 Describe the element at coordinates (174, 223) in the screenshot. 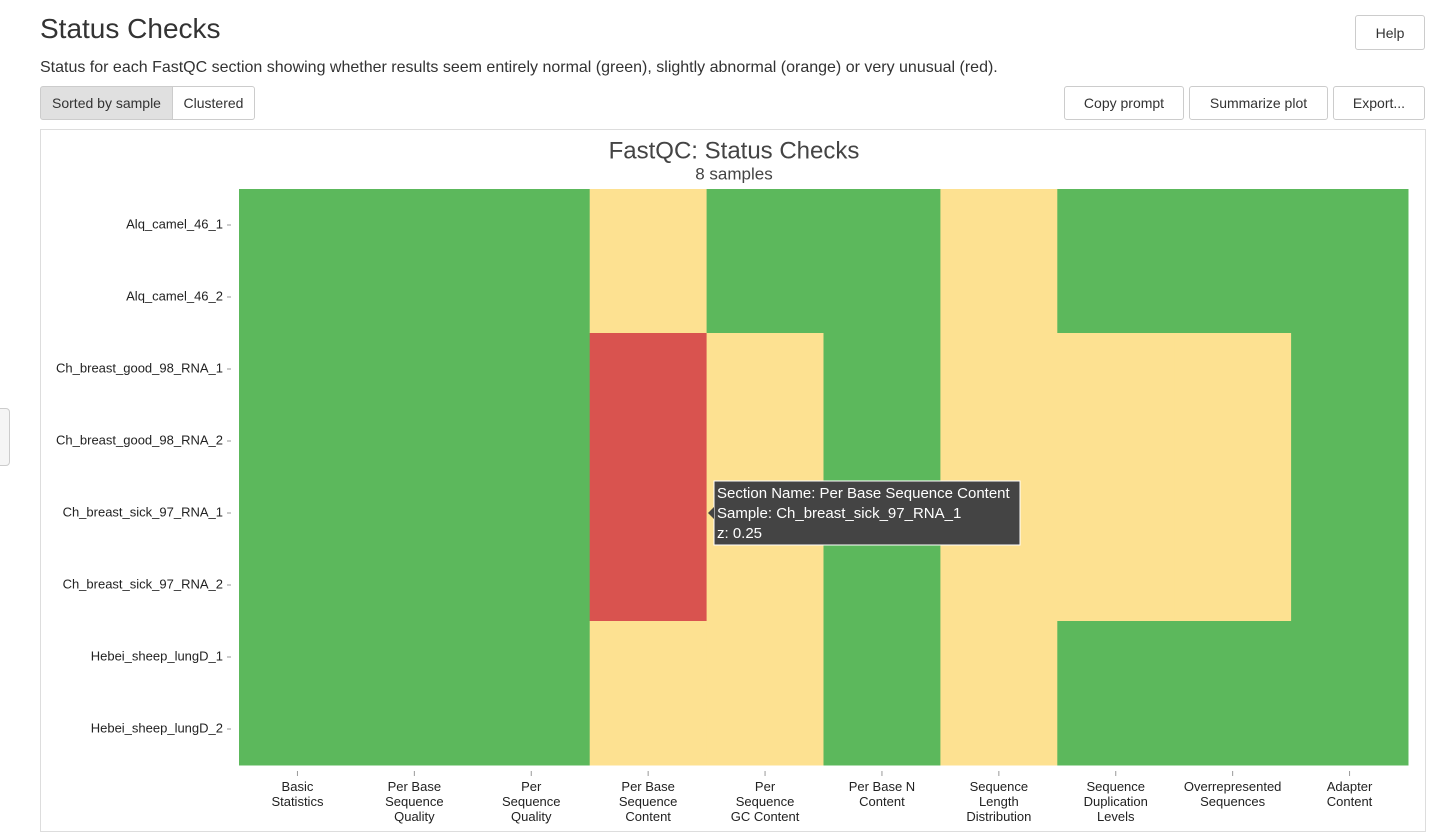

I see `y-tick-label: Alq_camel_46_1` at that location.